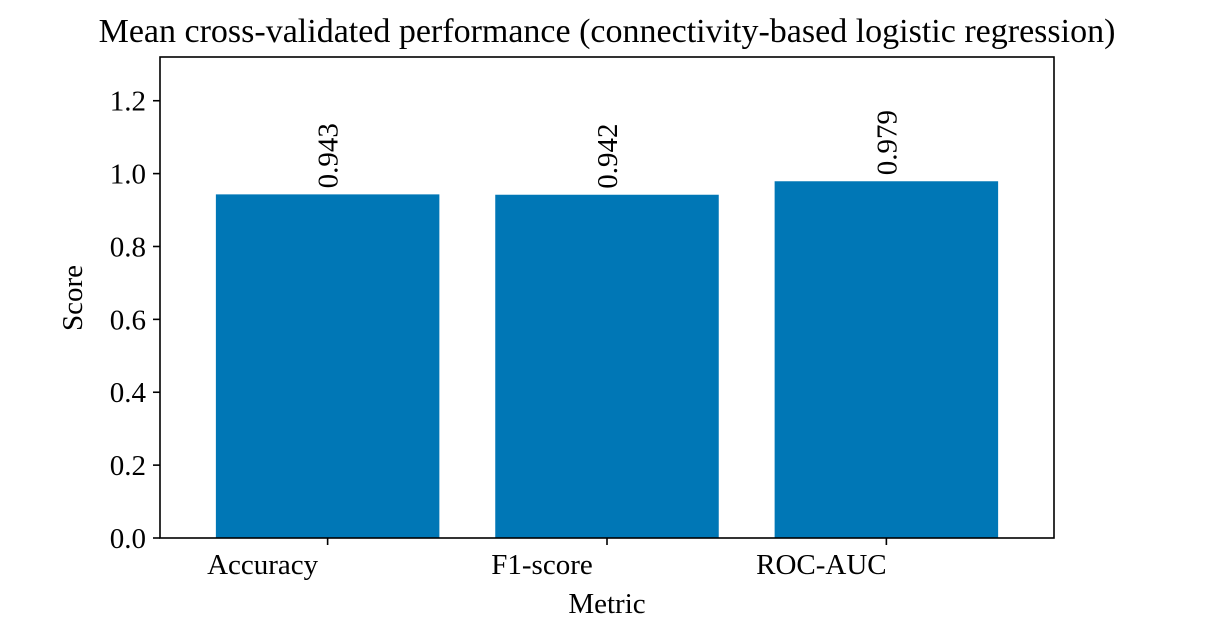  Describe the element at coordinates (821, 565) in the screenshot. I see `x-tick-label: ROC-AUC` at that location.